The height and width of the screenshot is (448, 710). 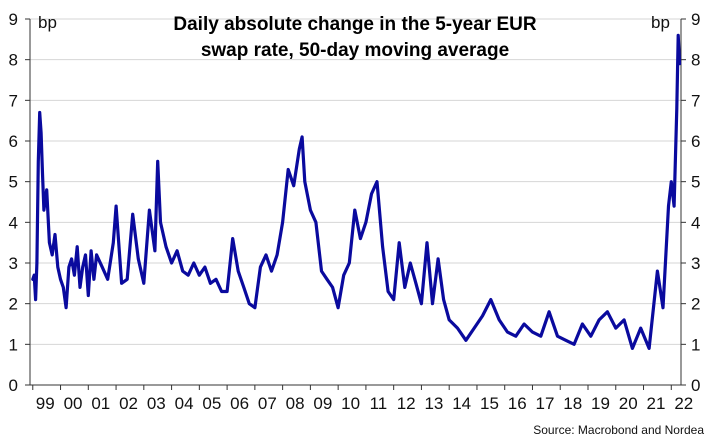 What do you see at coordinates (13, 141) in the screenshot?
I see `y-tick-label-left: 6` at bounding box center [13, 141].